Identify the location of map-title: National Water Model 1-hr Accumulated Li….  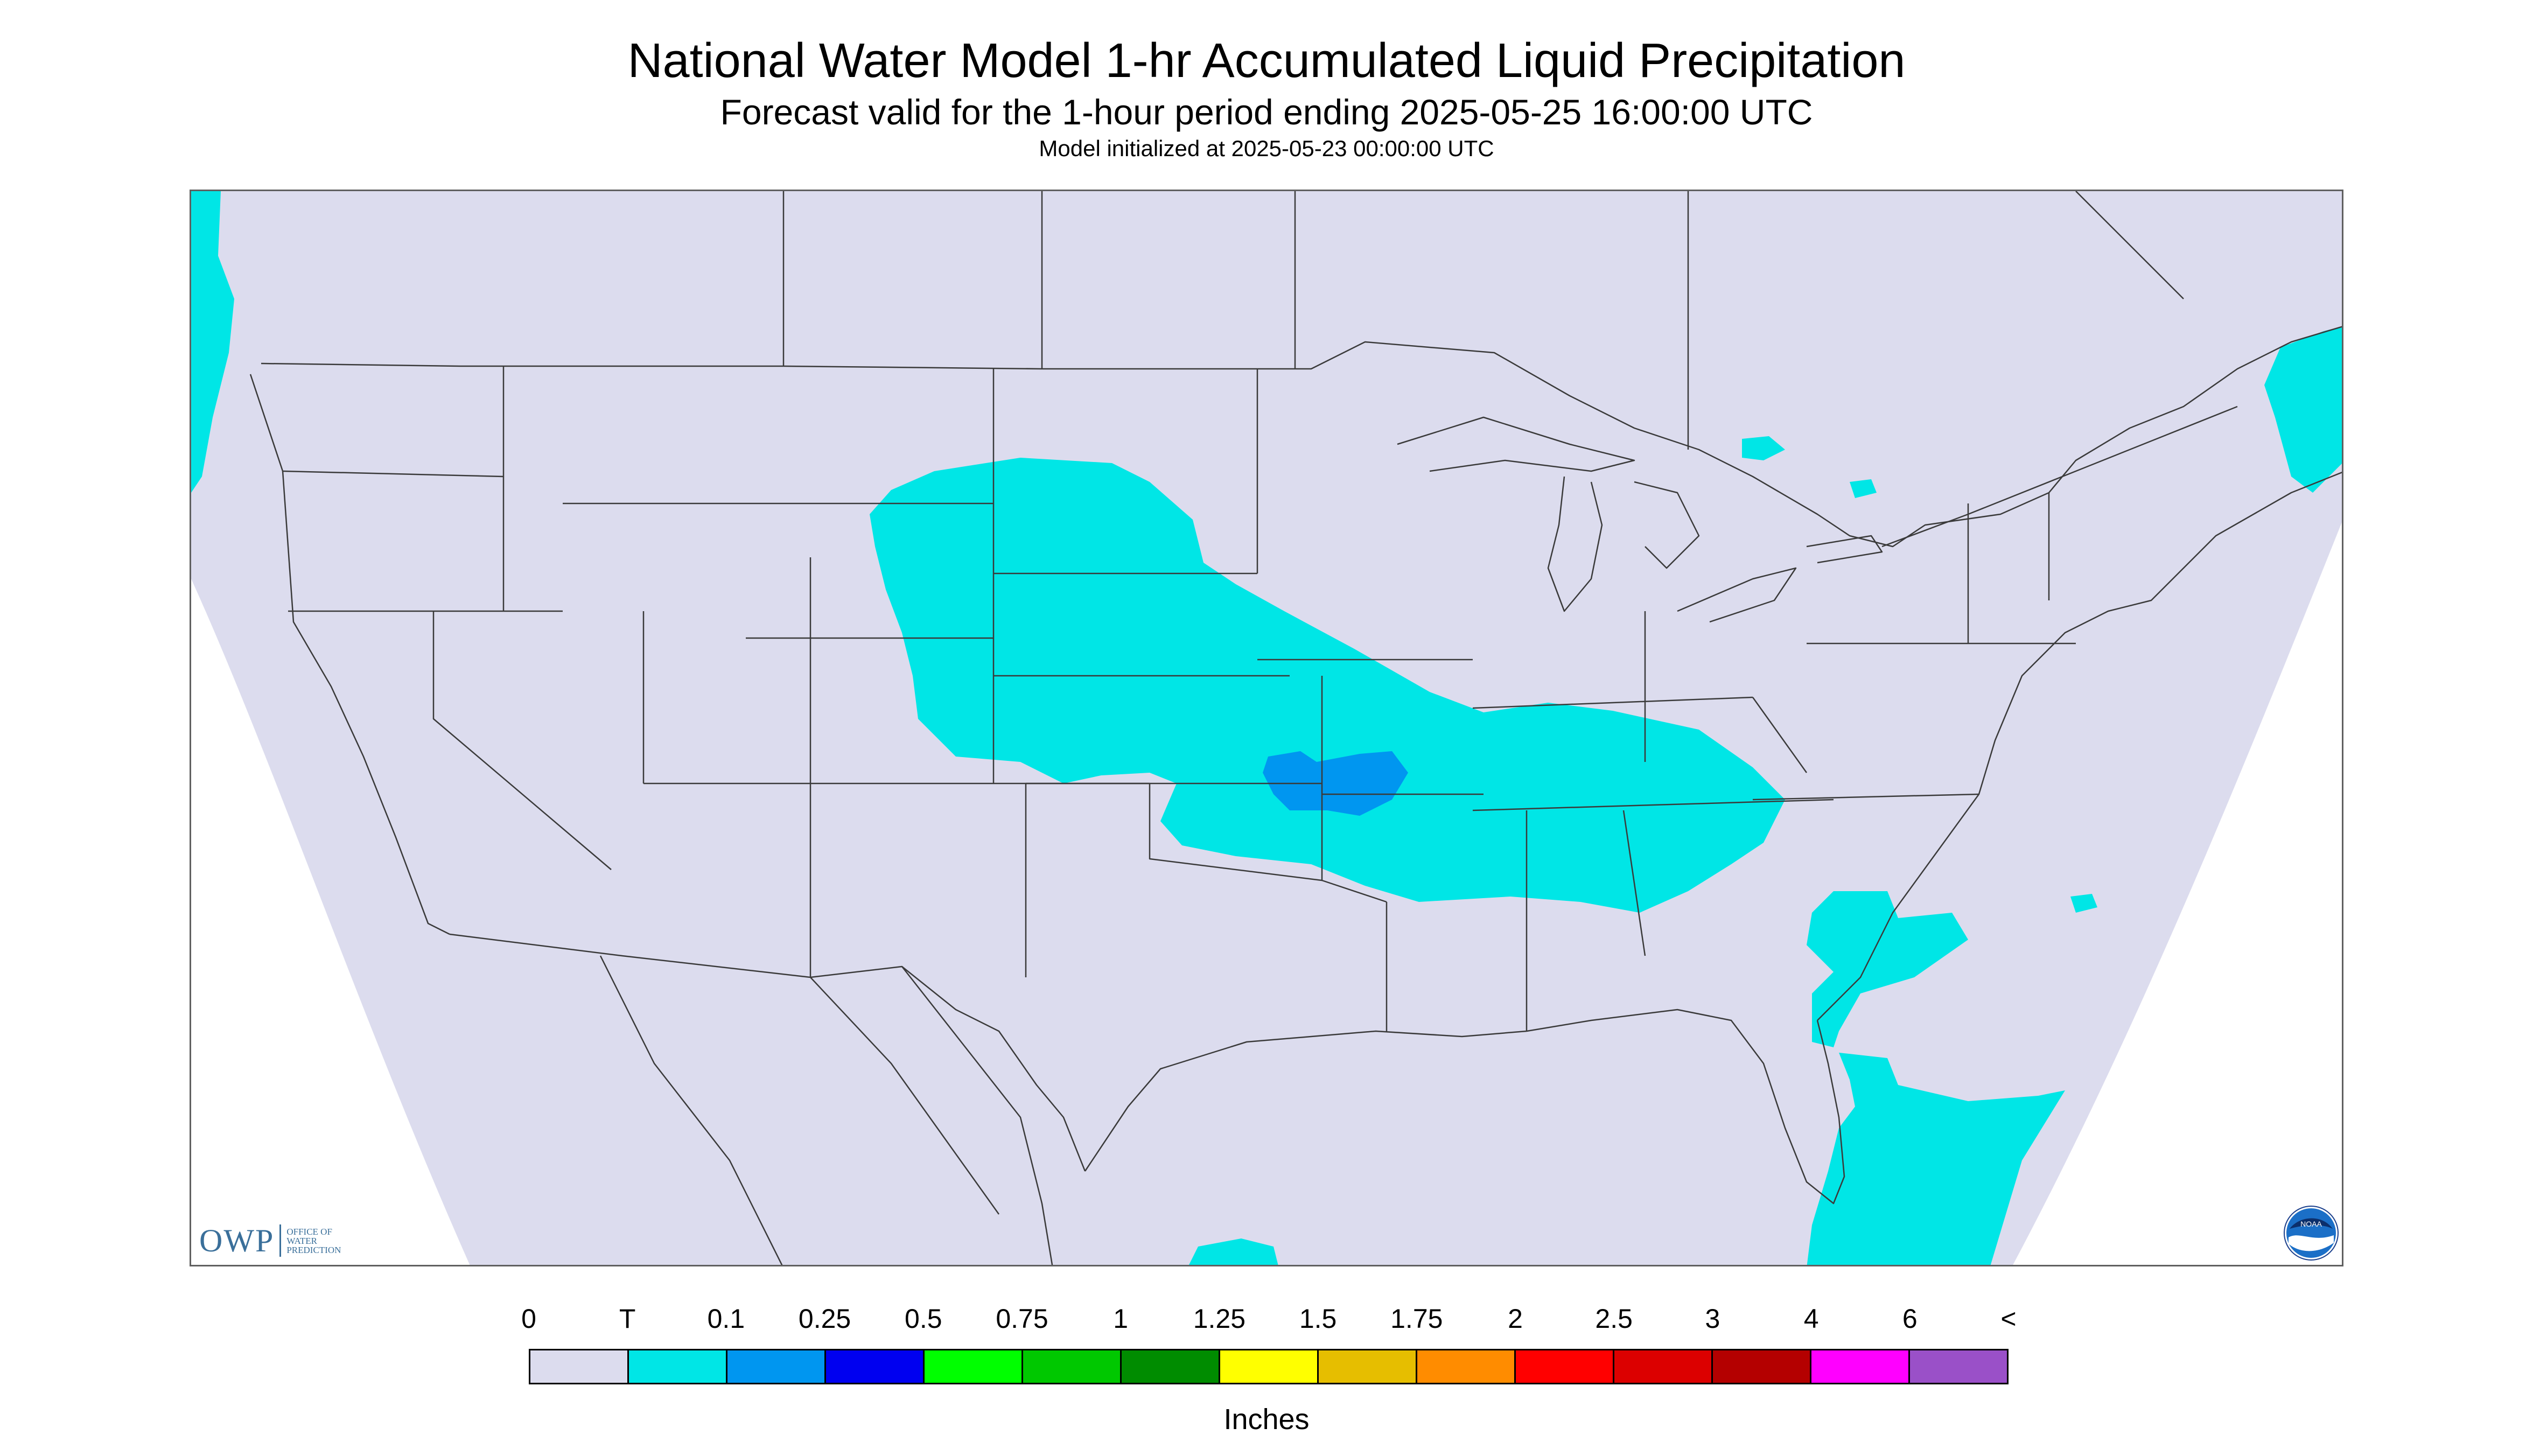
(1266, 61).